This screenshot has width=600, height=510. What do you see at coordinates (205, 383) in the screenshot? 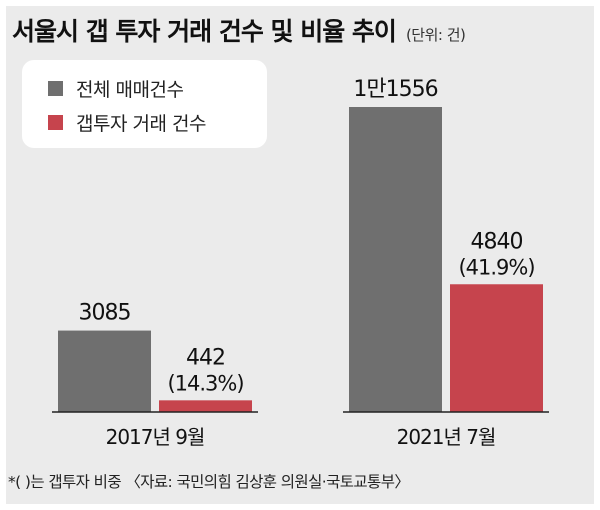
I see `percent-label-0: (14.3%)` at bounding box center [205, 383].